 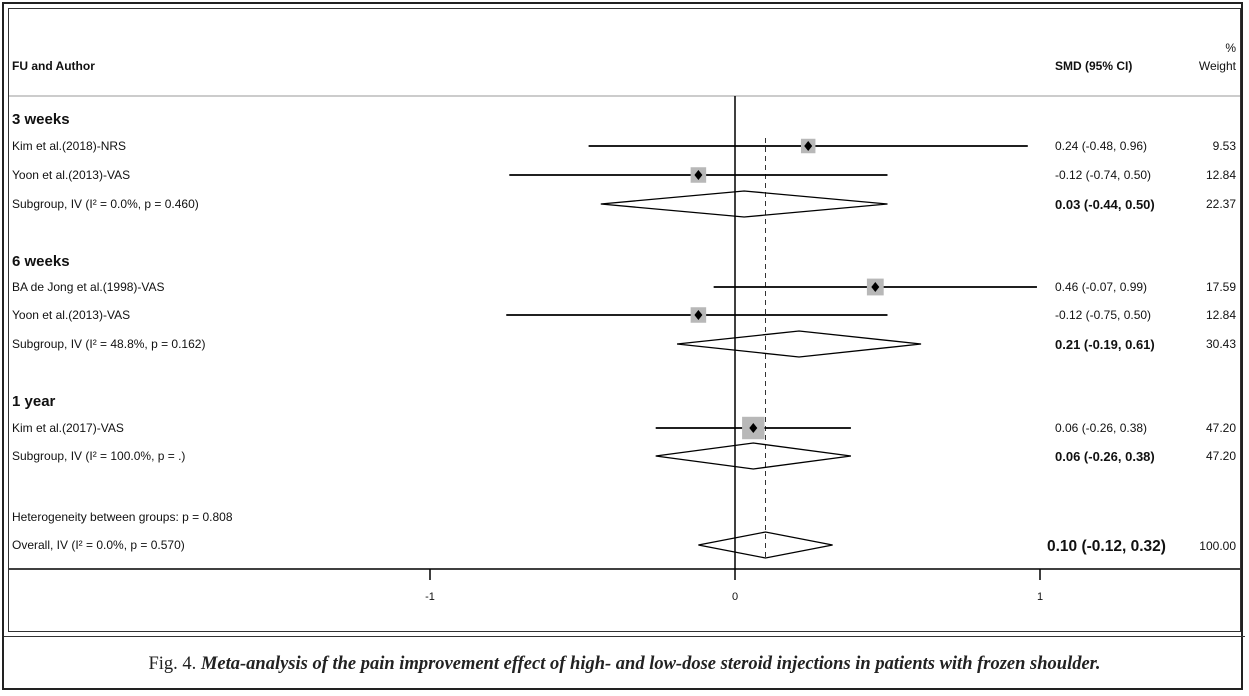 I want to click on study-label: Kim et al.(2018)-NRS, so click(x=69, y=146).